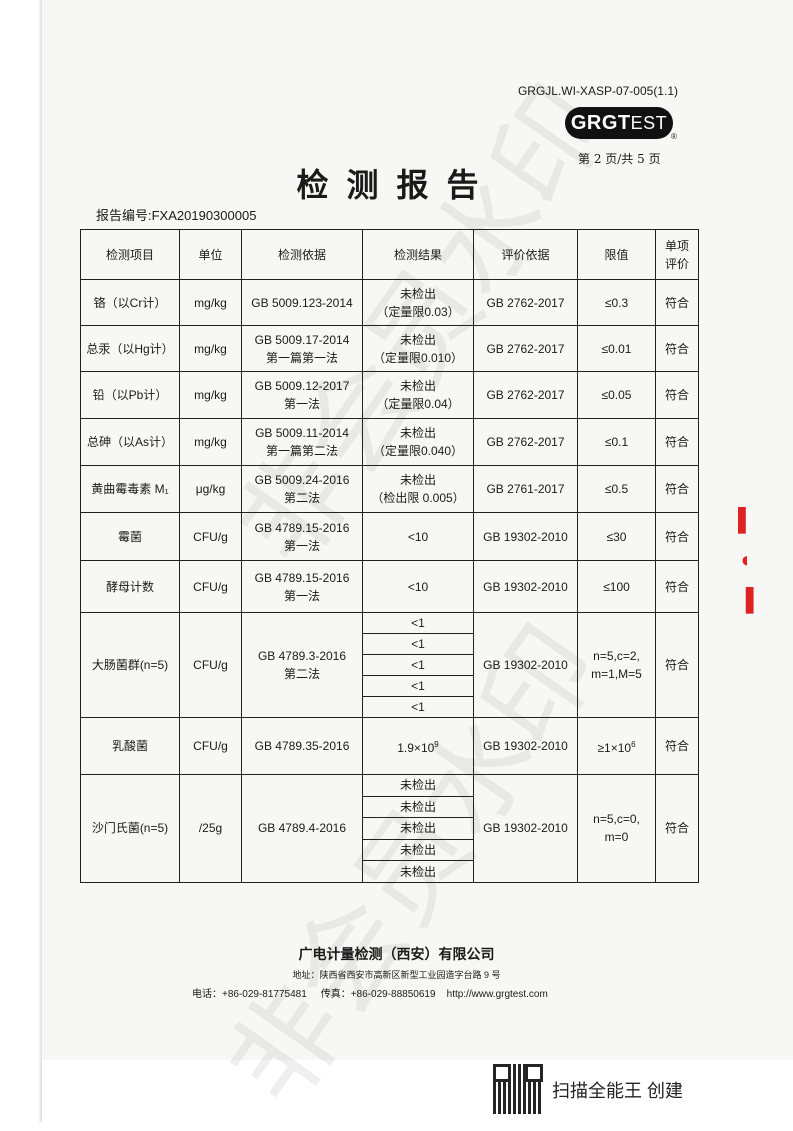 This screenshot has height=1131, width=793. I want to click on exponent: 6, so click(633, 744).